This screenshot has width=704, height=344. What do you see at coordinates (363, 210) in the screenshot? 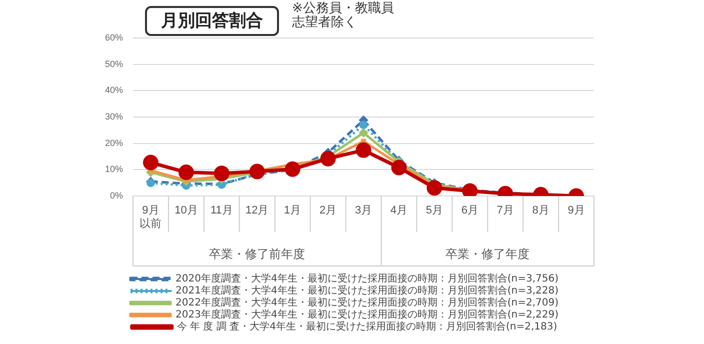
I see `x-tick-label: 3月` at bounding box center [363, 210].